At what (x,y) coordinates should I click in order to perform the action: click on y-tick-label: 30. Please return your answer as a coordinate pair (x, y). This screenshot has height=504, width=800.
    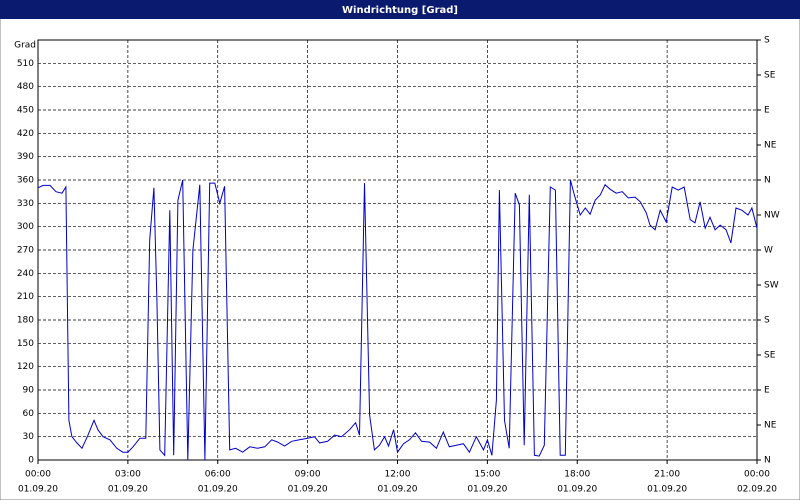
    Looking at the image, I should click on (29, 437).